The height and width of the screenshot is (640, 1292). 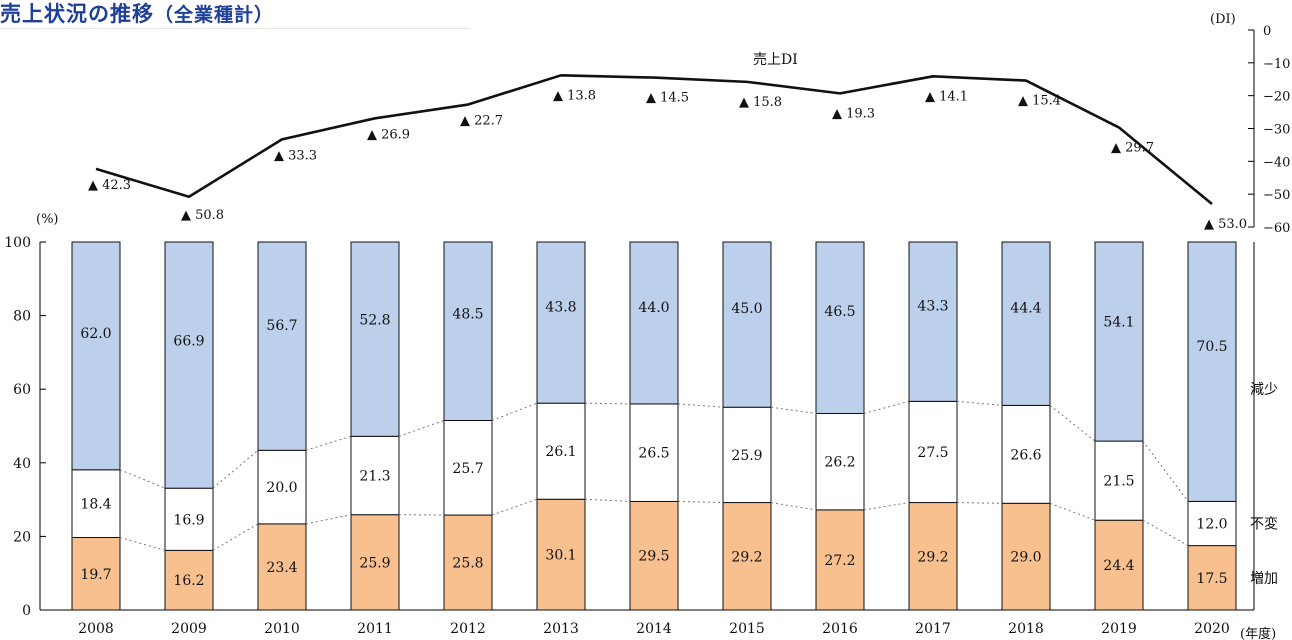 I want to click on bar-value-label: 30.1, so click(x=560, y=556).